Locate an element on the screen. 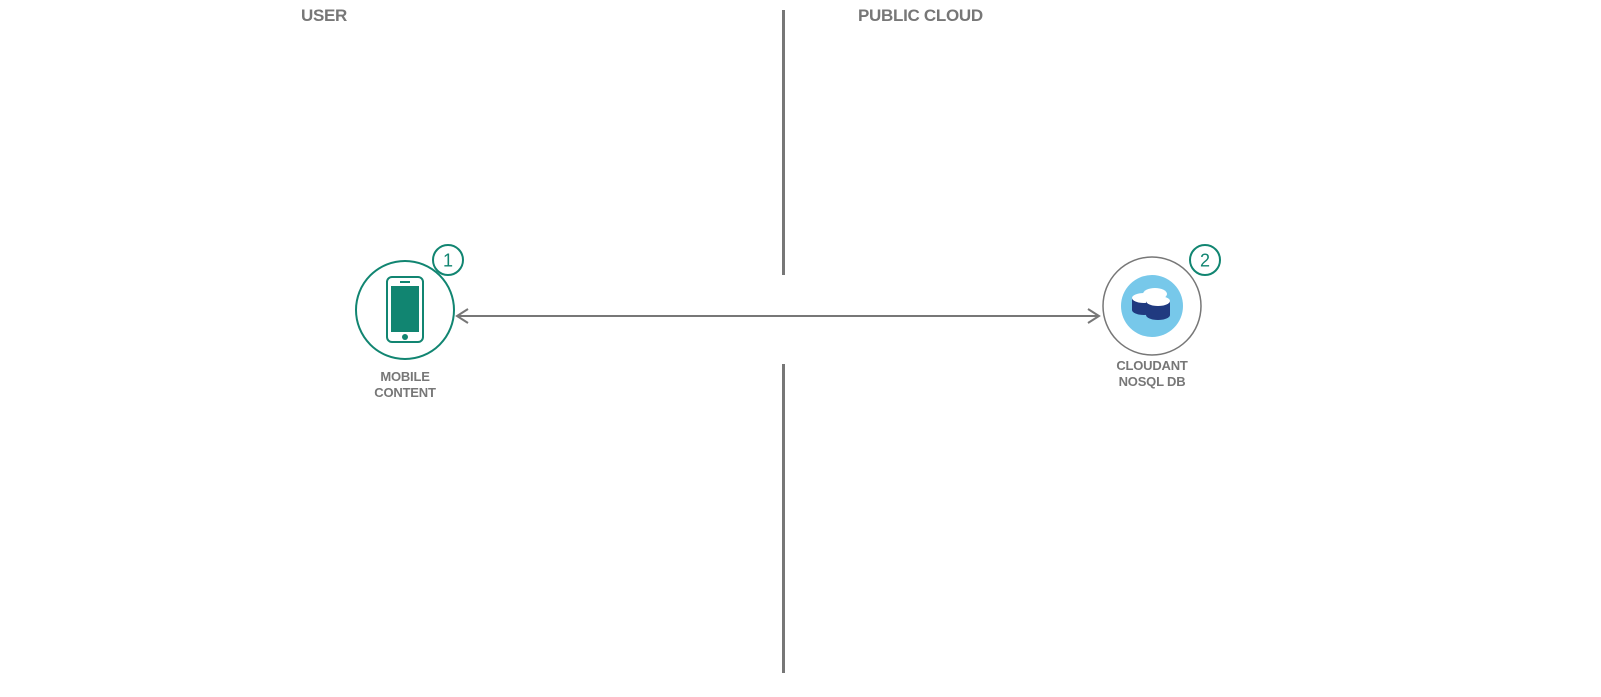 This screenshot has height=697, width=1601. label-line-2: CONTENT is located at coordinates (405, 392).